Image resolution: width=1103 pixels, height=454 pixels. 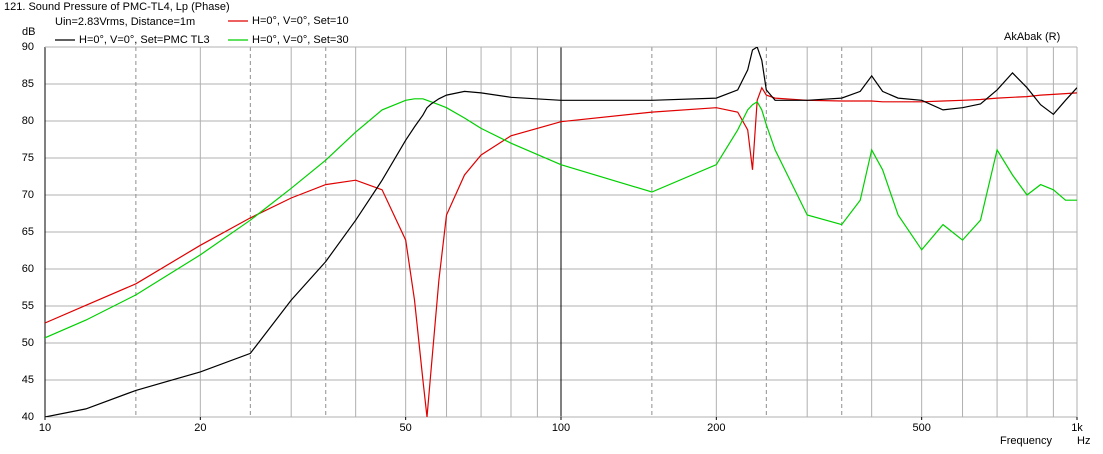 I want to click on legend-label: H=0°, V=0°, Set=PMC TL3, so click(x=144, y=40).